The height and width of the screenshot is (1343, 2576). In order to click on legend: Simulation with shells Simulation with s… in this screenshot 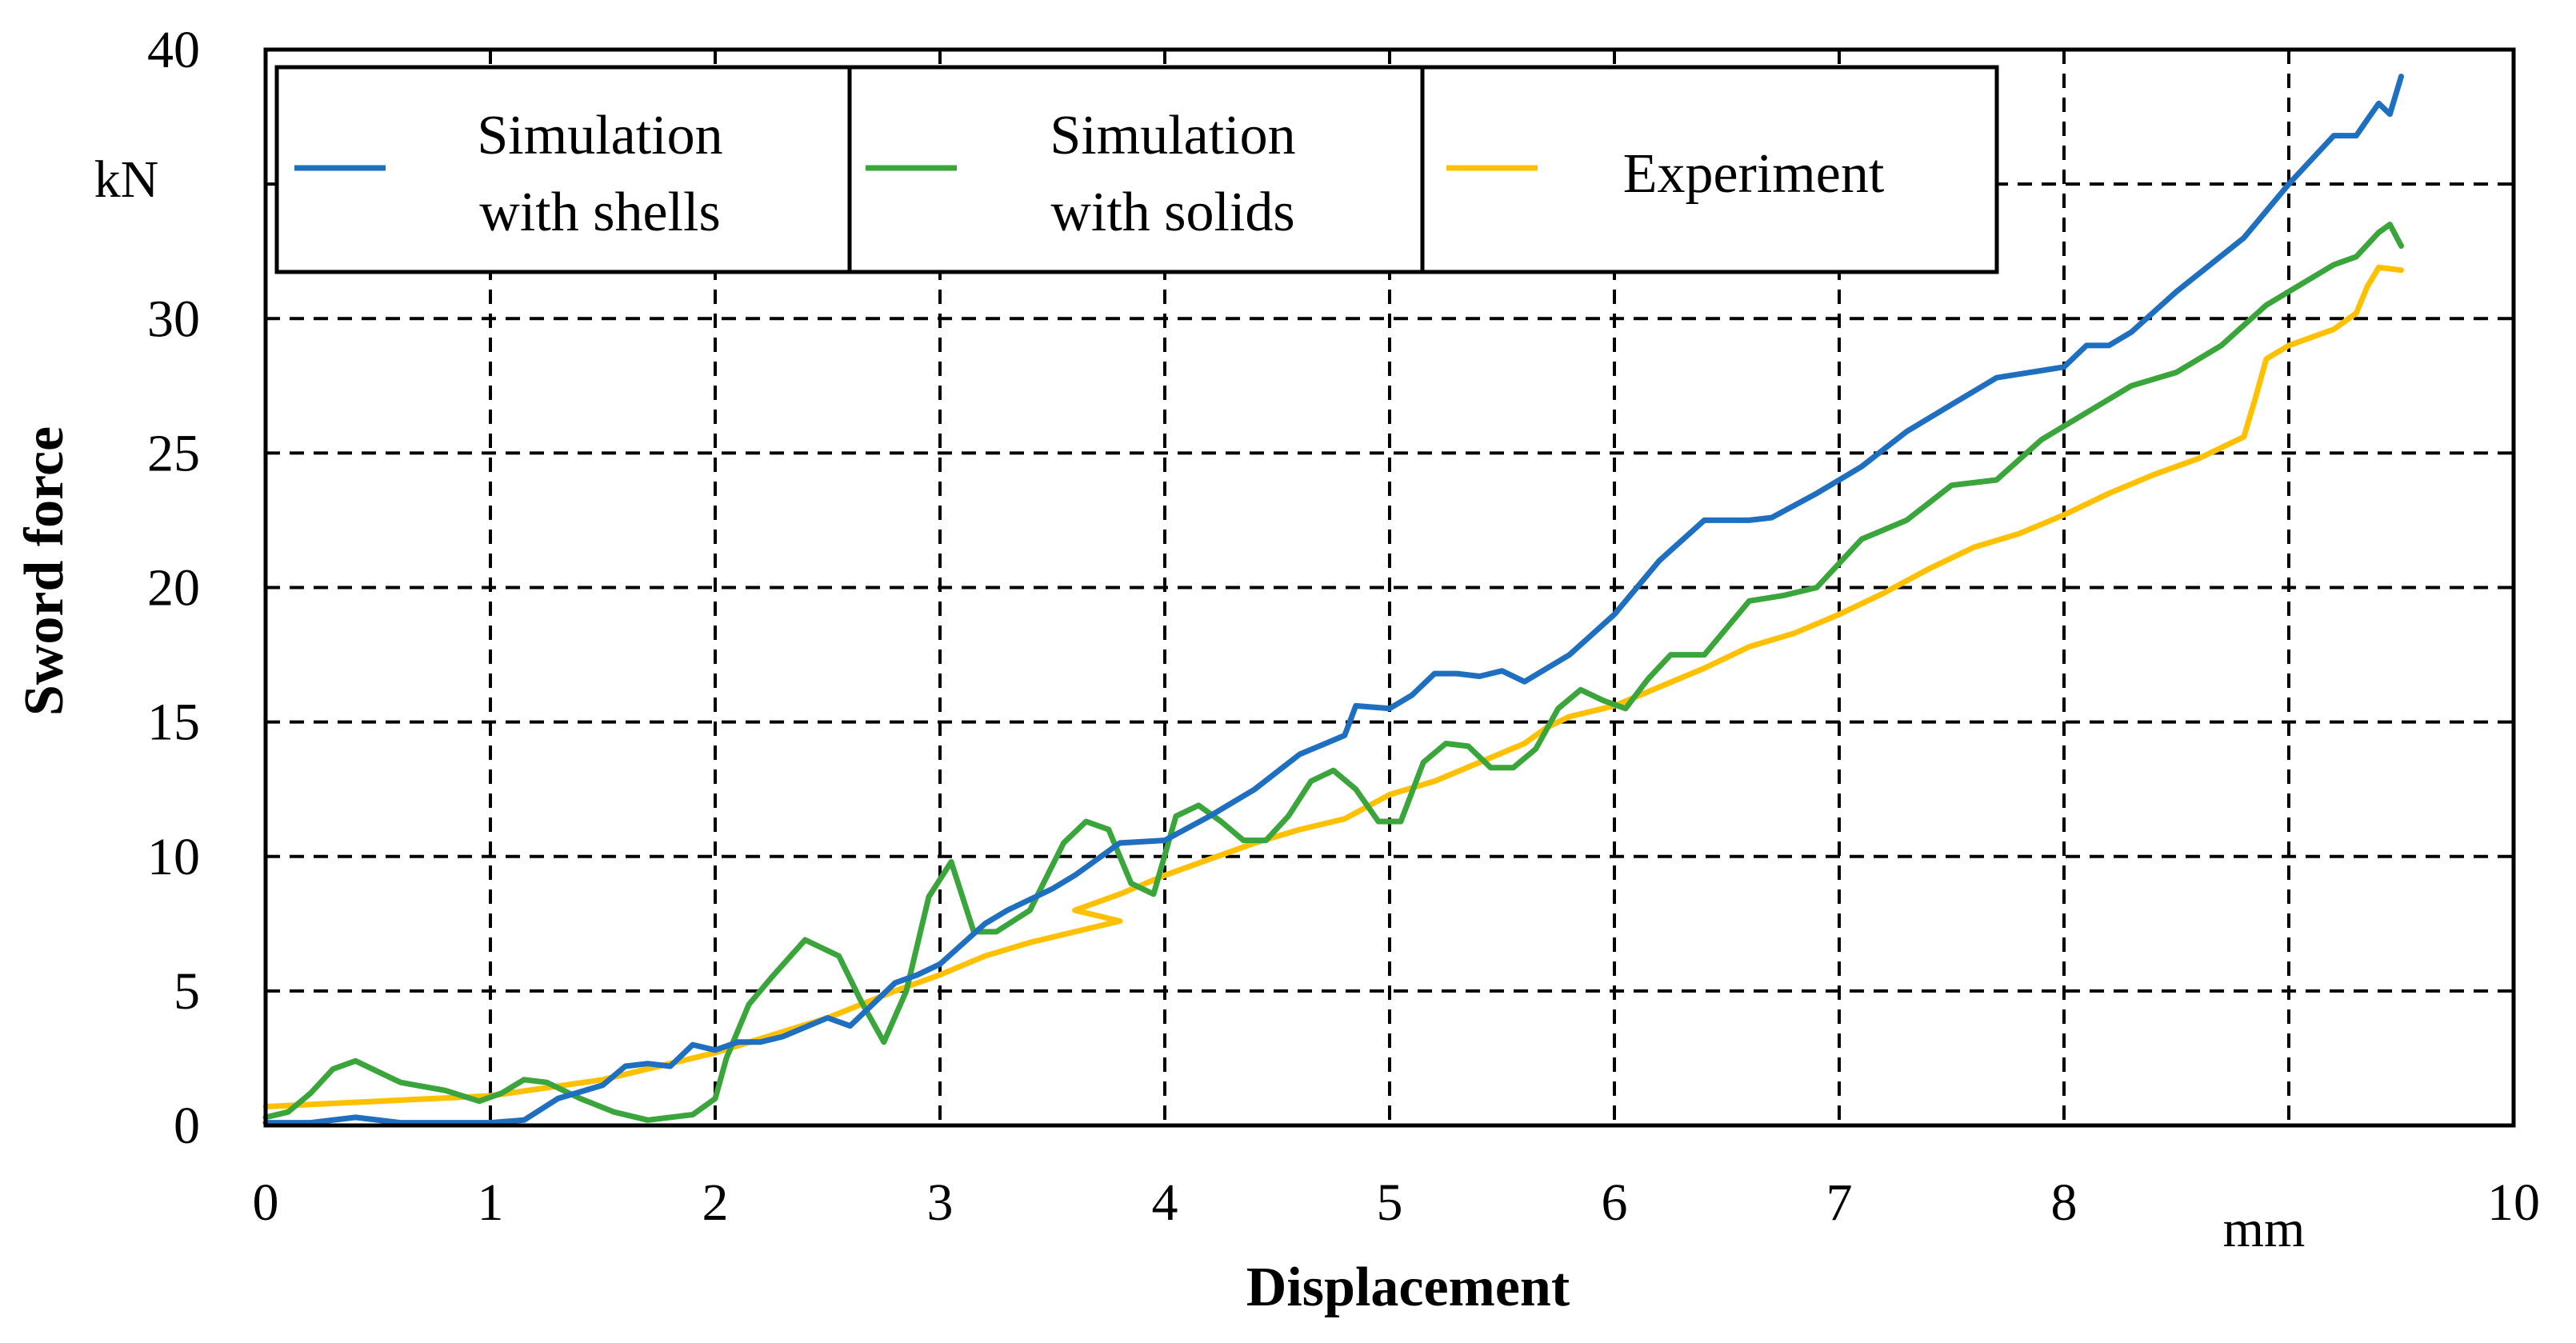, I will do `click(1136, 169)`.